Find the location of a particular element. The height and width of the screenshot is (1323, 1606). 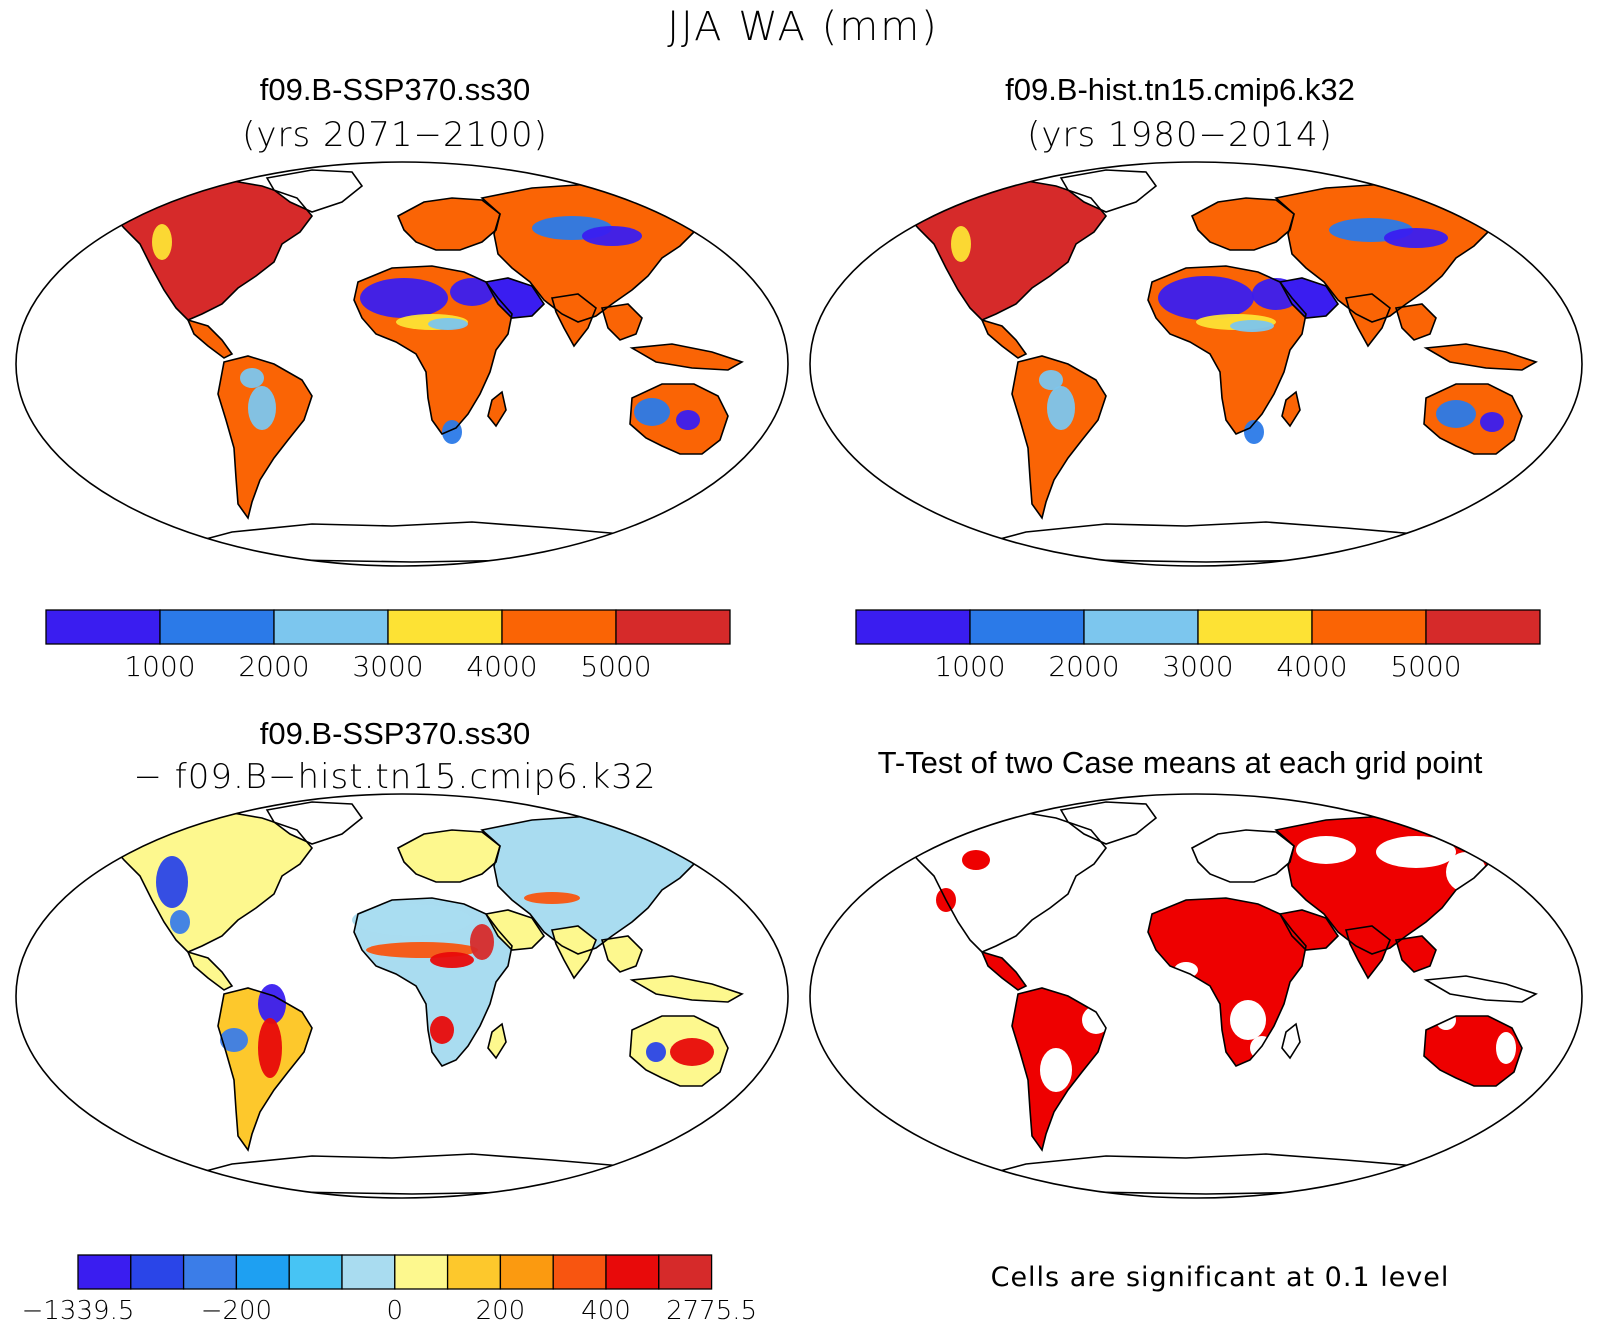

colorbar-tick-label: −1339.5 is located at coordinates (78, 1308).